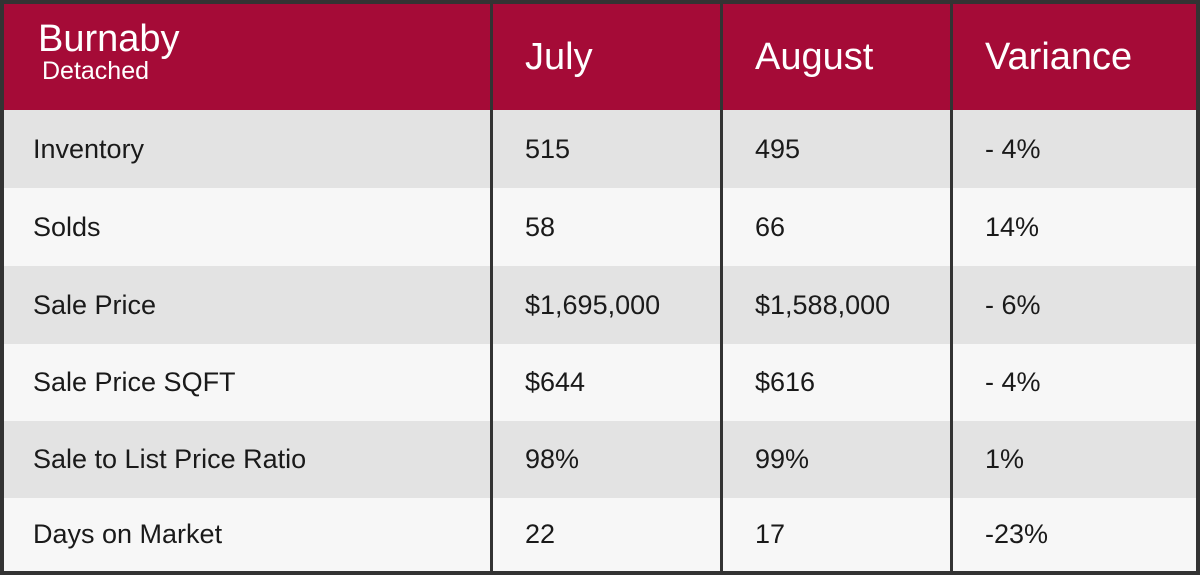  What do you see at coordinates (1074, 534) in the screenshot?
I see `table-cell: -23%` at bounding box center [1074, 534].